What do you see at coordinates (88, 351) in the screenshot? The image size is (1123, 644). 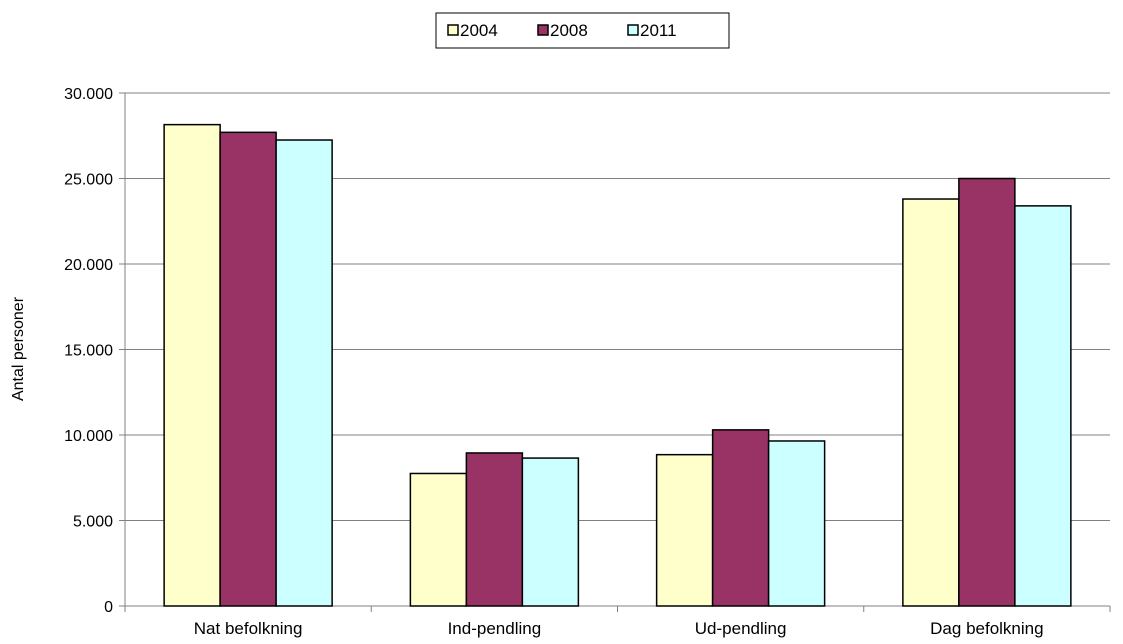 I see `y-tick-label: 15.000` at bounding box center [88, 351].